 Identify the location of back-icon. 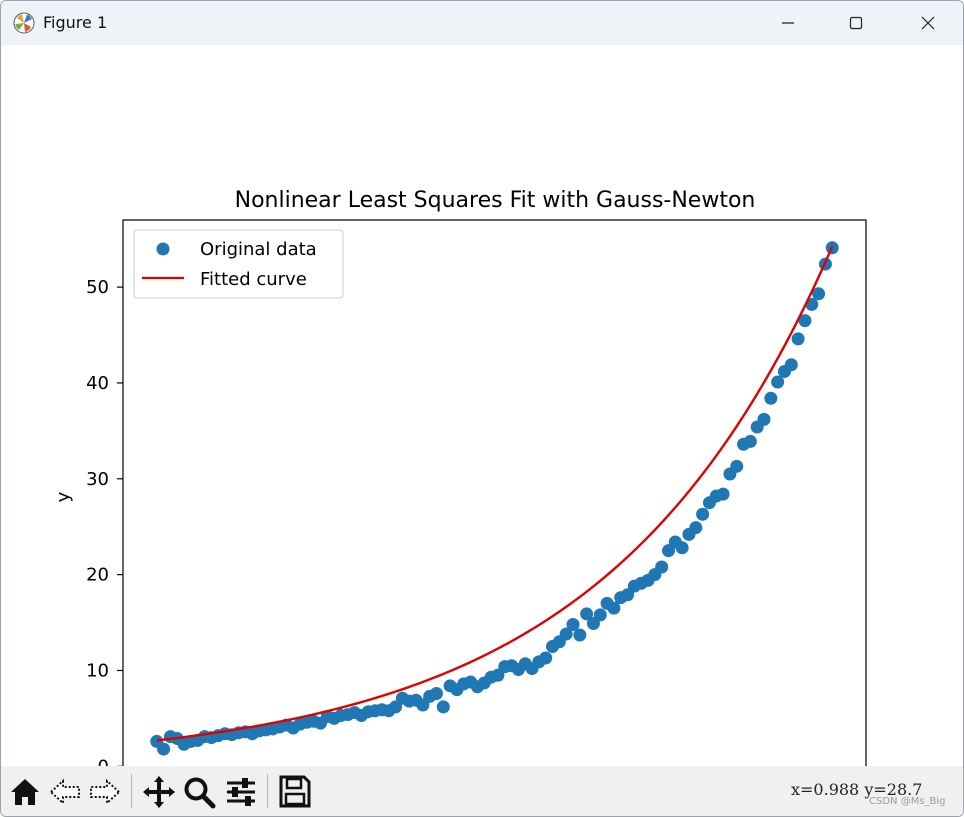
(64, 792).